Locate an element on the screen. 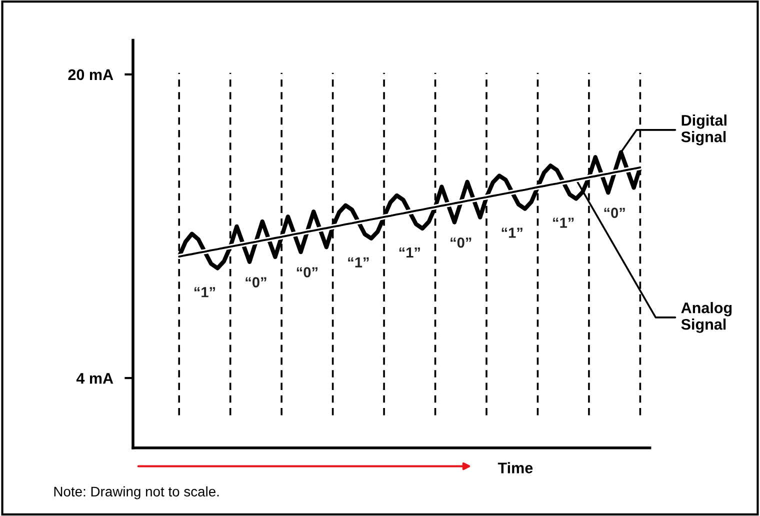 This screenshot has height=516, width=760. y-tick-label: 4 mA is located at coordinates (95, 378).